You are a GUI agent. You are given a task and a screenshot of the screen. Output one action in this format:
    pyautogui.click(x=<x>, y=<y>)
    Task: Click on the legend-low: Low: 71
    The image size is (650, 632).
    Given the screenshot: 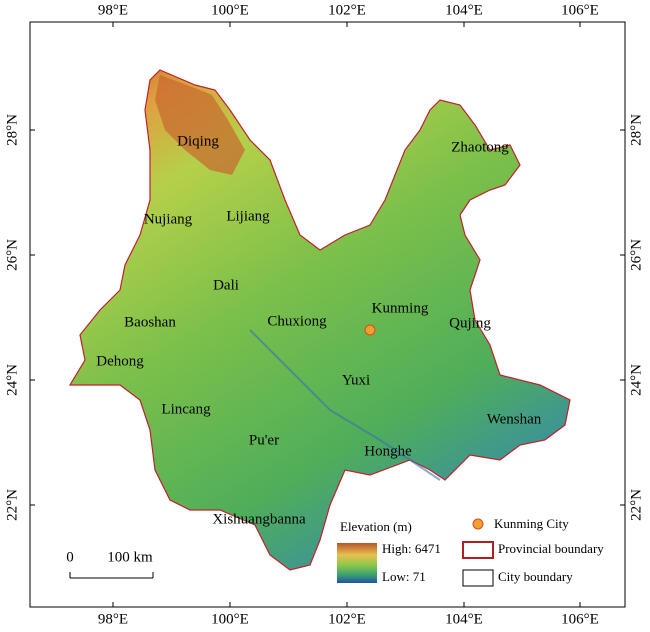 What is the action you would take?
    pyautogui.click(x=404, y=576)
    